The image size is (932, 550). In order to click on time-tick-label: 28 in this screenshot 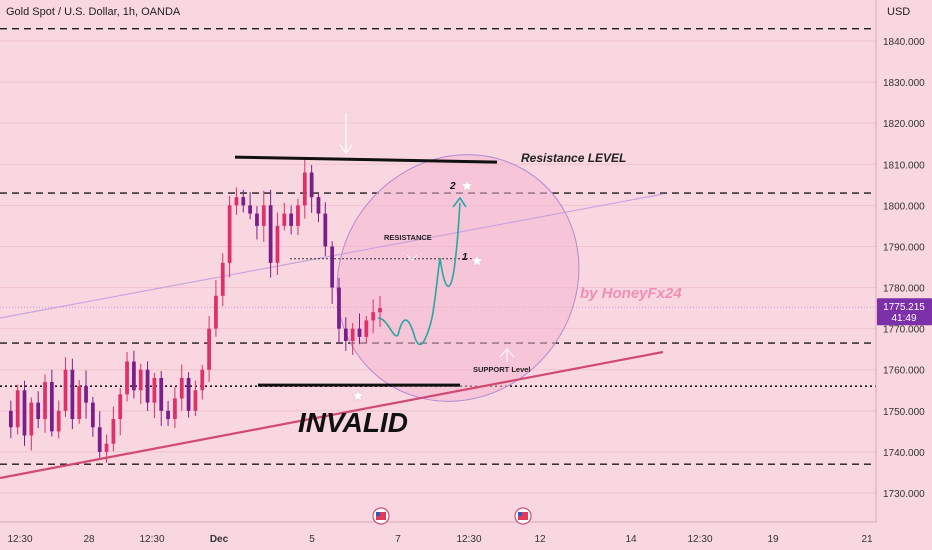, I will do `click(89, 539)`.